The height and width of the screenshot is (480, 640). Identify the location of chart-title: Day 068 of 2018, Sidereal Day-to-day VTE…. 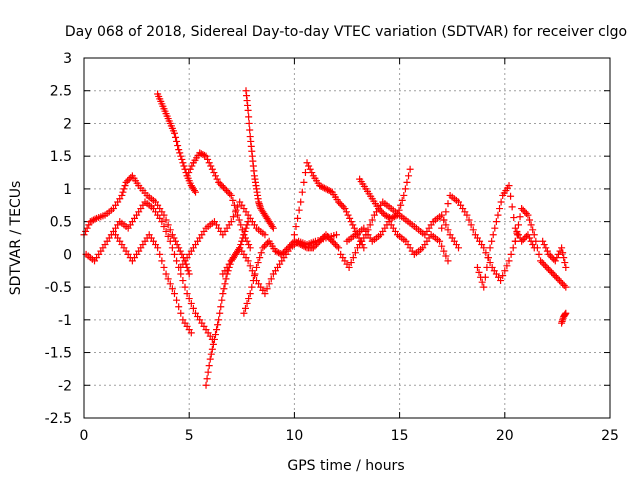
(346, 32).